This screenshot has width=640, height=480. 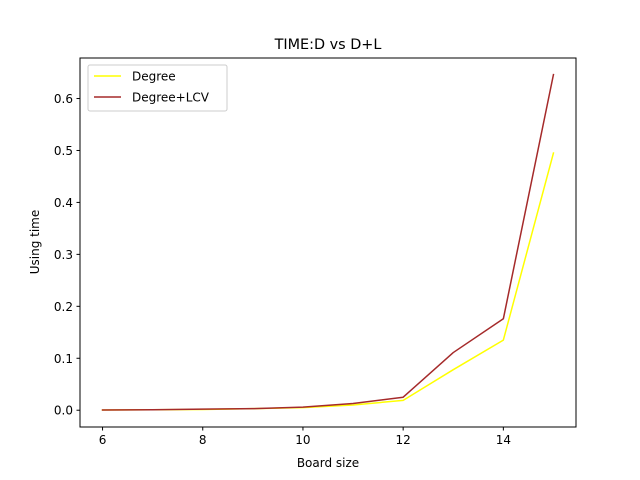 What do you see at coordinates (403, 440) in the screenshot?
I see `x-tick-label: 12` at bounding box center [403, 440].